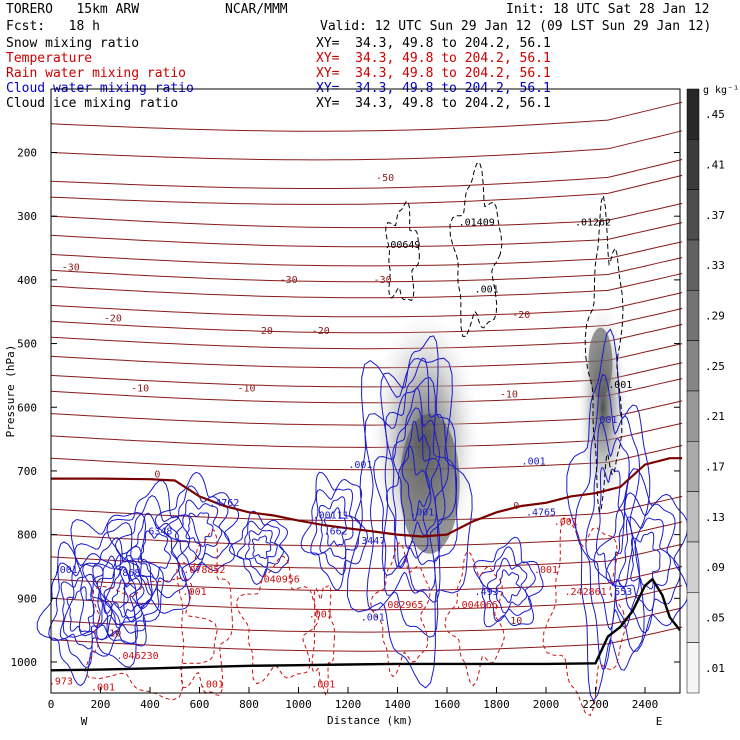  Describe the element at coordinates (715, 114) in the screenshot. I see `colorbar-label: .45` at that location.